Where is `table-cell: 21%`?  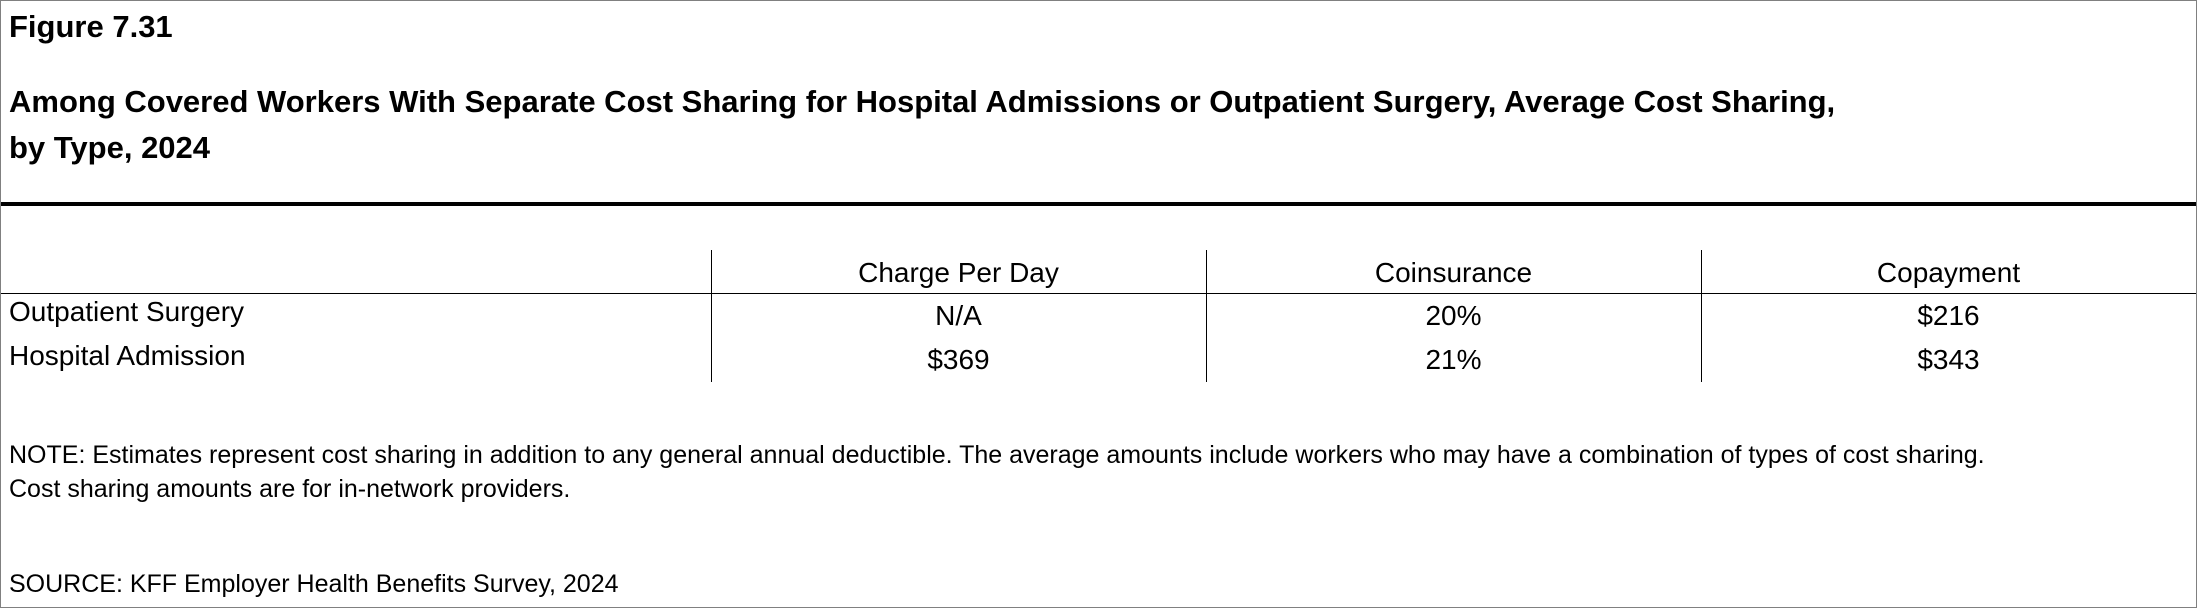 table-cell: 21% is located at coordinates (1453, 359).